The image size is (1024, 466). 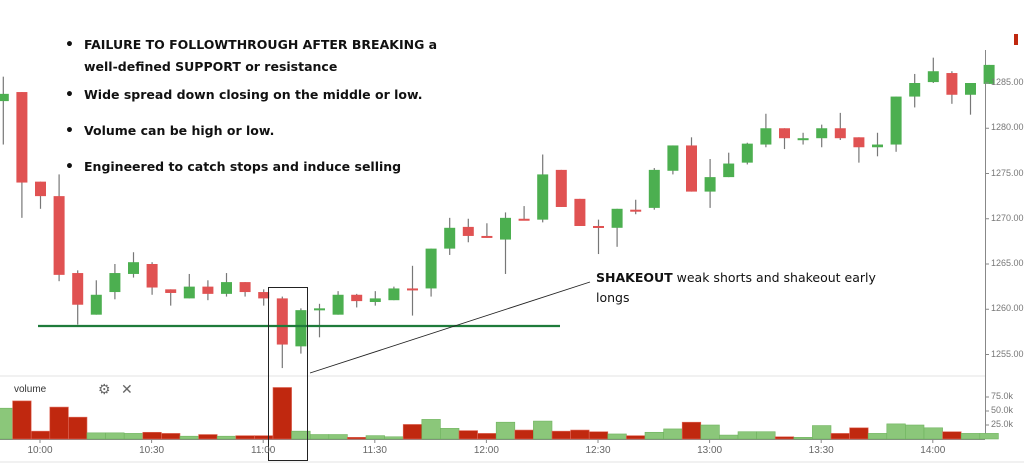 I want to click on shakeout-pointer-line, so click(x=450, y=327).